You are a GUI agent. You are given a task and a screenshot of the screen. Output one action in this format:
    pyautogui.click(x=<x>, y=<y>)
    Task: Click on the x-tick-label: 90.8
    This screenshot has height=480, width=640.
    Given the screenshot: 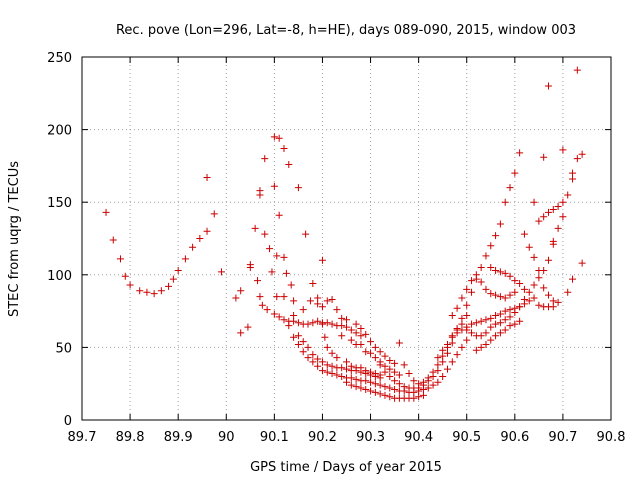 What is the action you would take?
    pyautogui.click(x=611, y=437)
    